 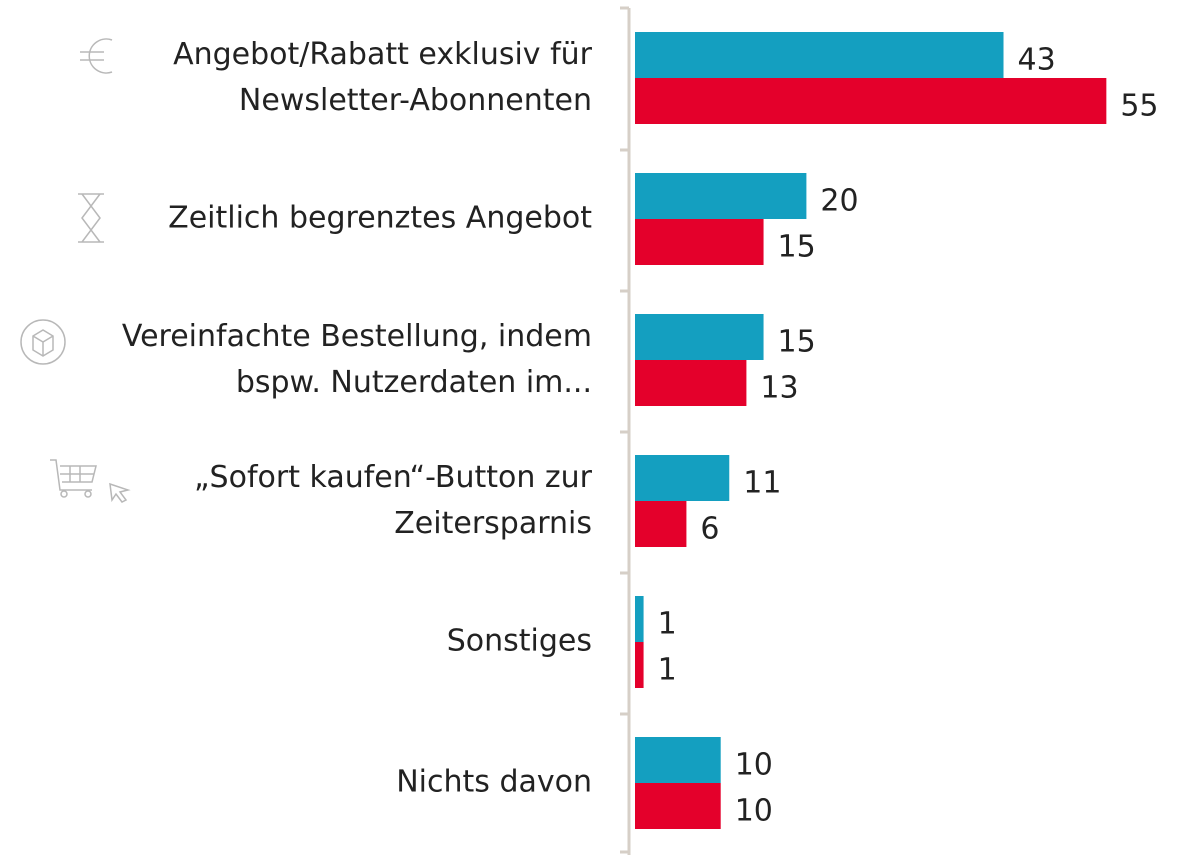 I want to click on icons, so click(x=75, y=270).